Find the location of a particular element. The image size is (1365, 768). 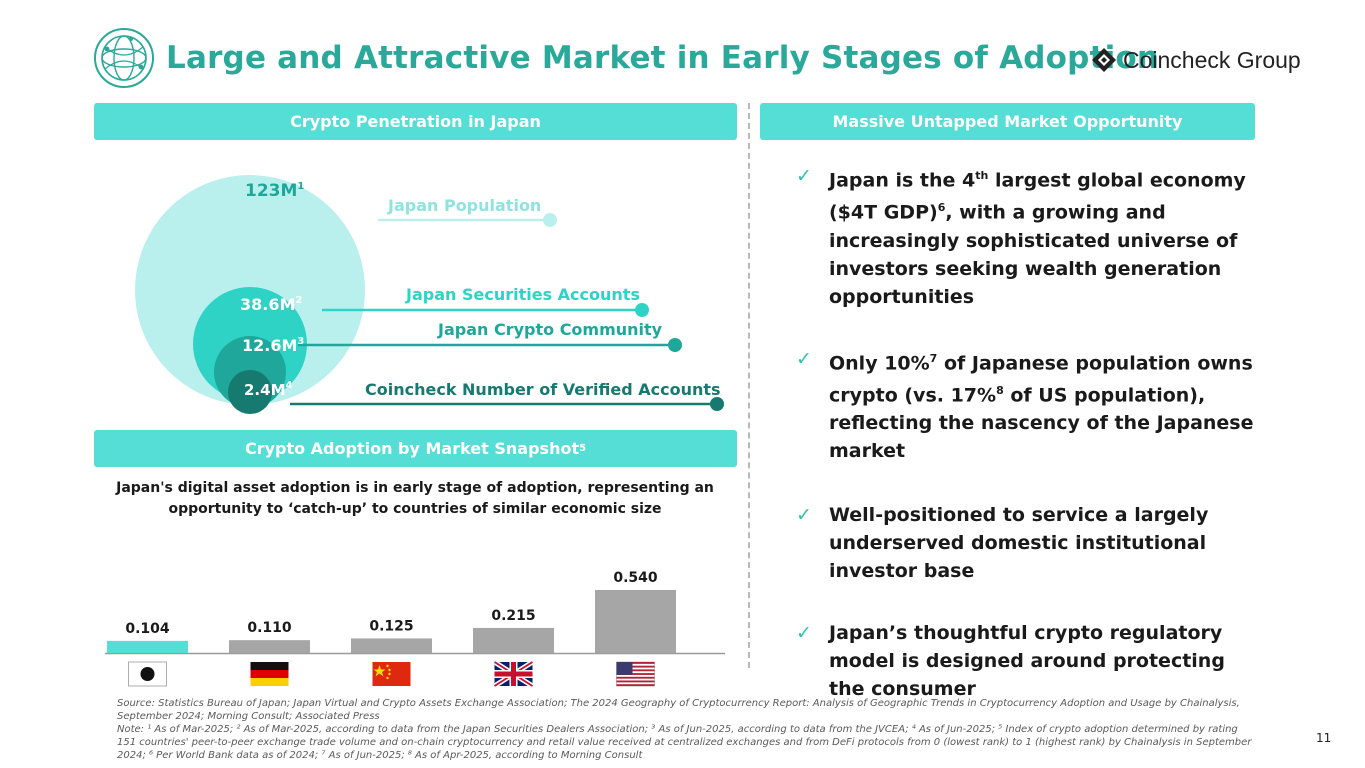

japan-flag-icon is located at coordinates (147, 674).